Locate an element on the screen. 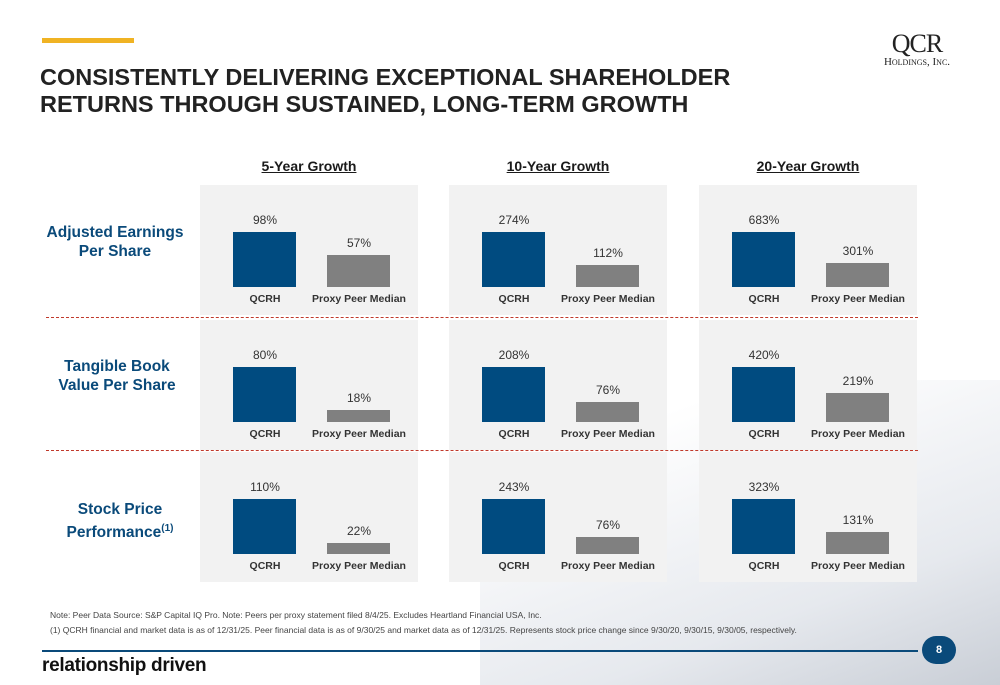 The image size is (1000, 685). data-label: 112% is located at coordinates (608, 252).